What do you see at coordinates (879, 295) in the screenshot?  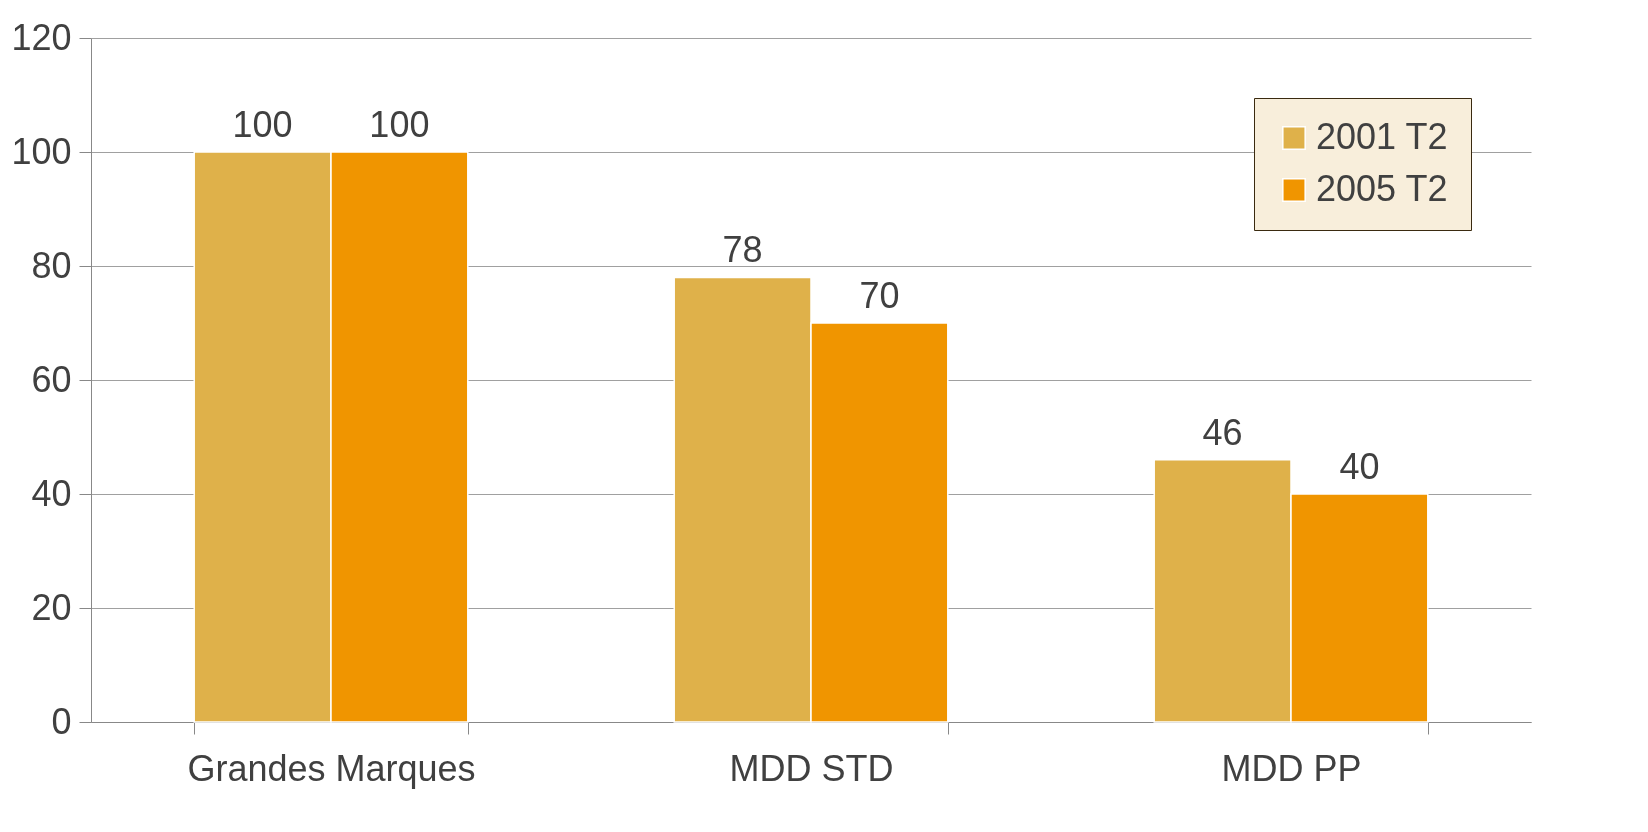 I see `data-label: 70` at bounding box center [879, 295].